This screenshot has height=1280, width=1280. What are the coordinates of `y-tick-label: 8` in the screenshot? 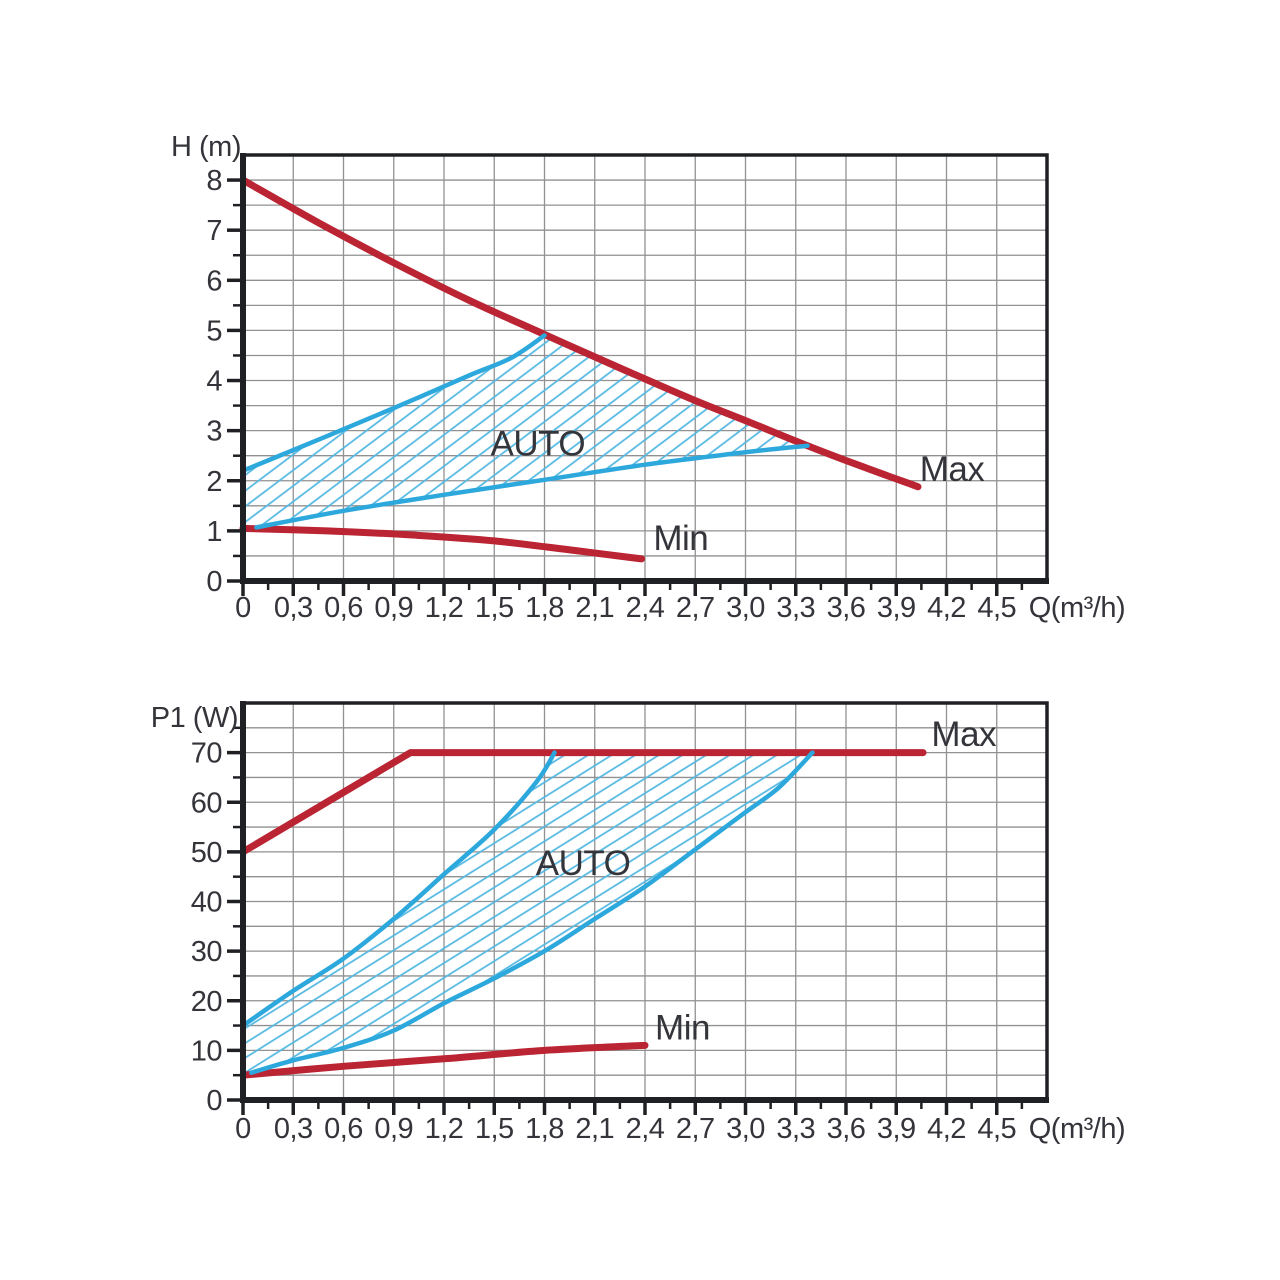 It's located at (214, 181).